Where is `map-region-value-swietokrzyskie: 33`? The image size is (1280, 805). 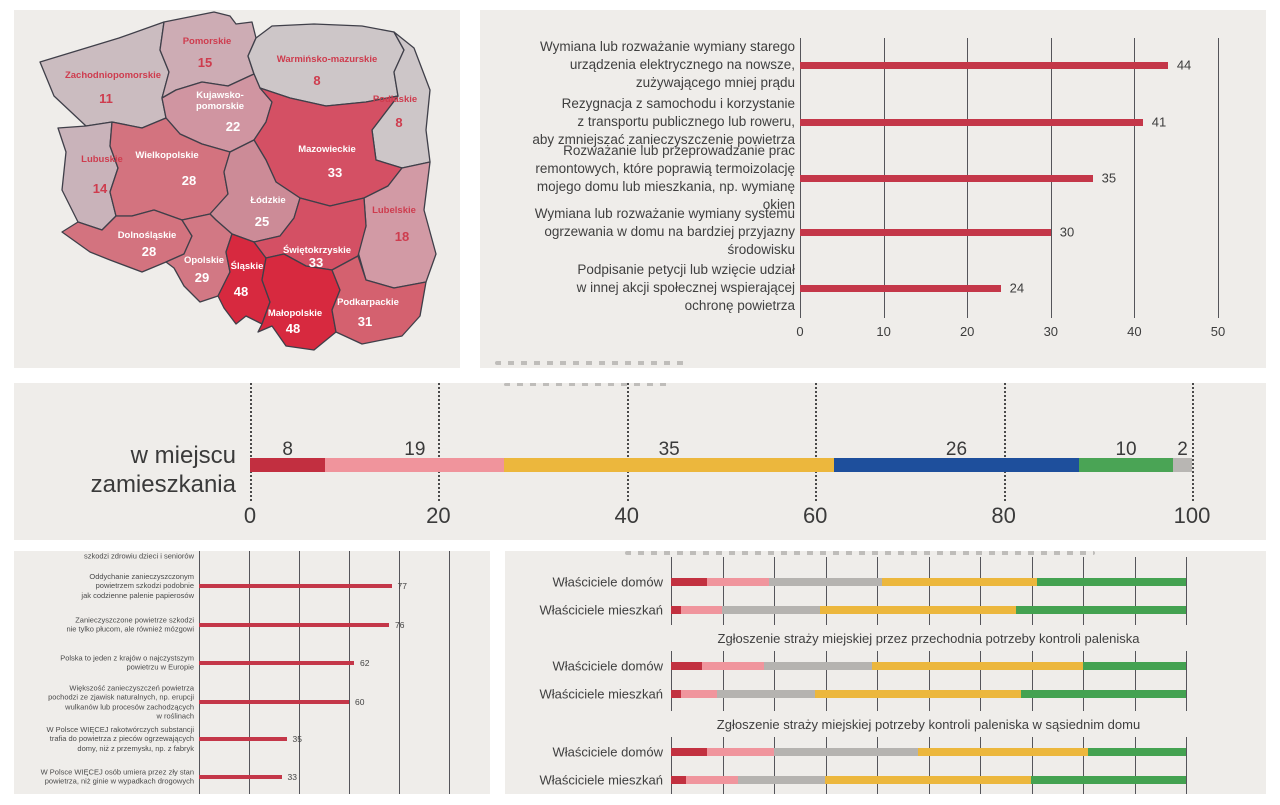 map-region-value-swietokrzyskie: 33 is located at coordinates (316, 262).